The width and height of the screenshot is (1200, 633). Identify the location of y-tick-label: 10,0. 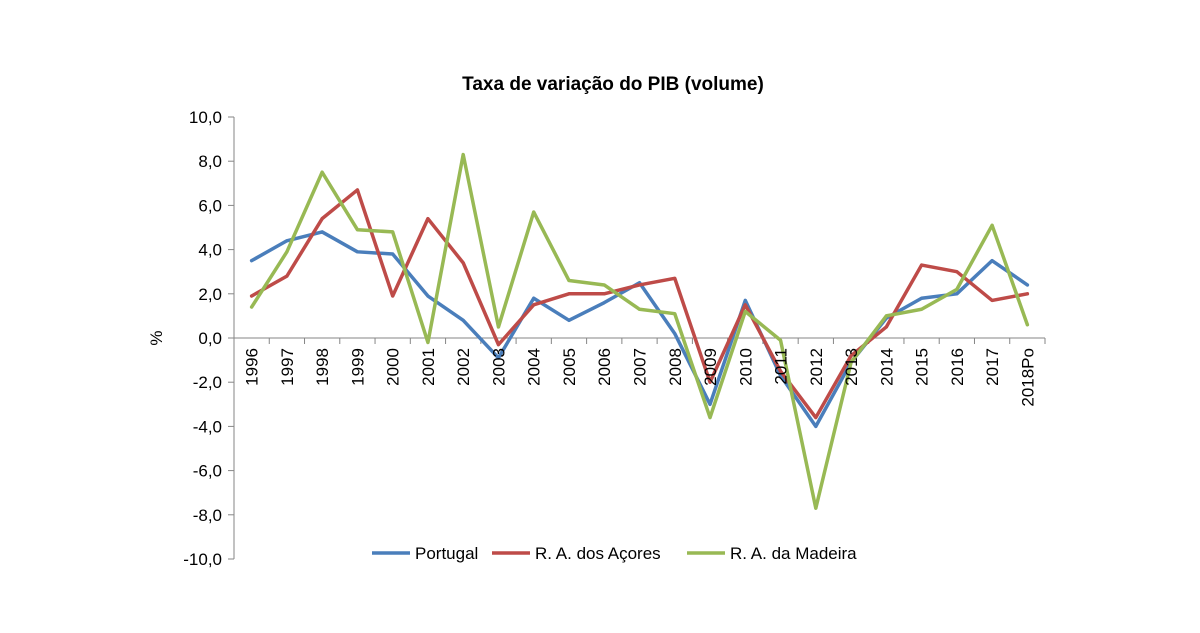
(205, 117).